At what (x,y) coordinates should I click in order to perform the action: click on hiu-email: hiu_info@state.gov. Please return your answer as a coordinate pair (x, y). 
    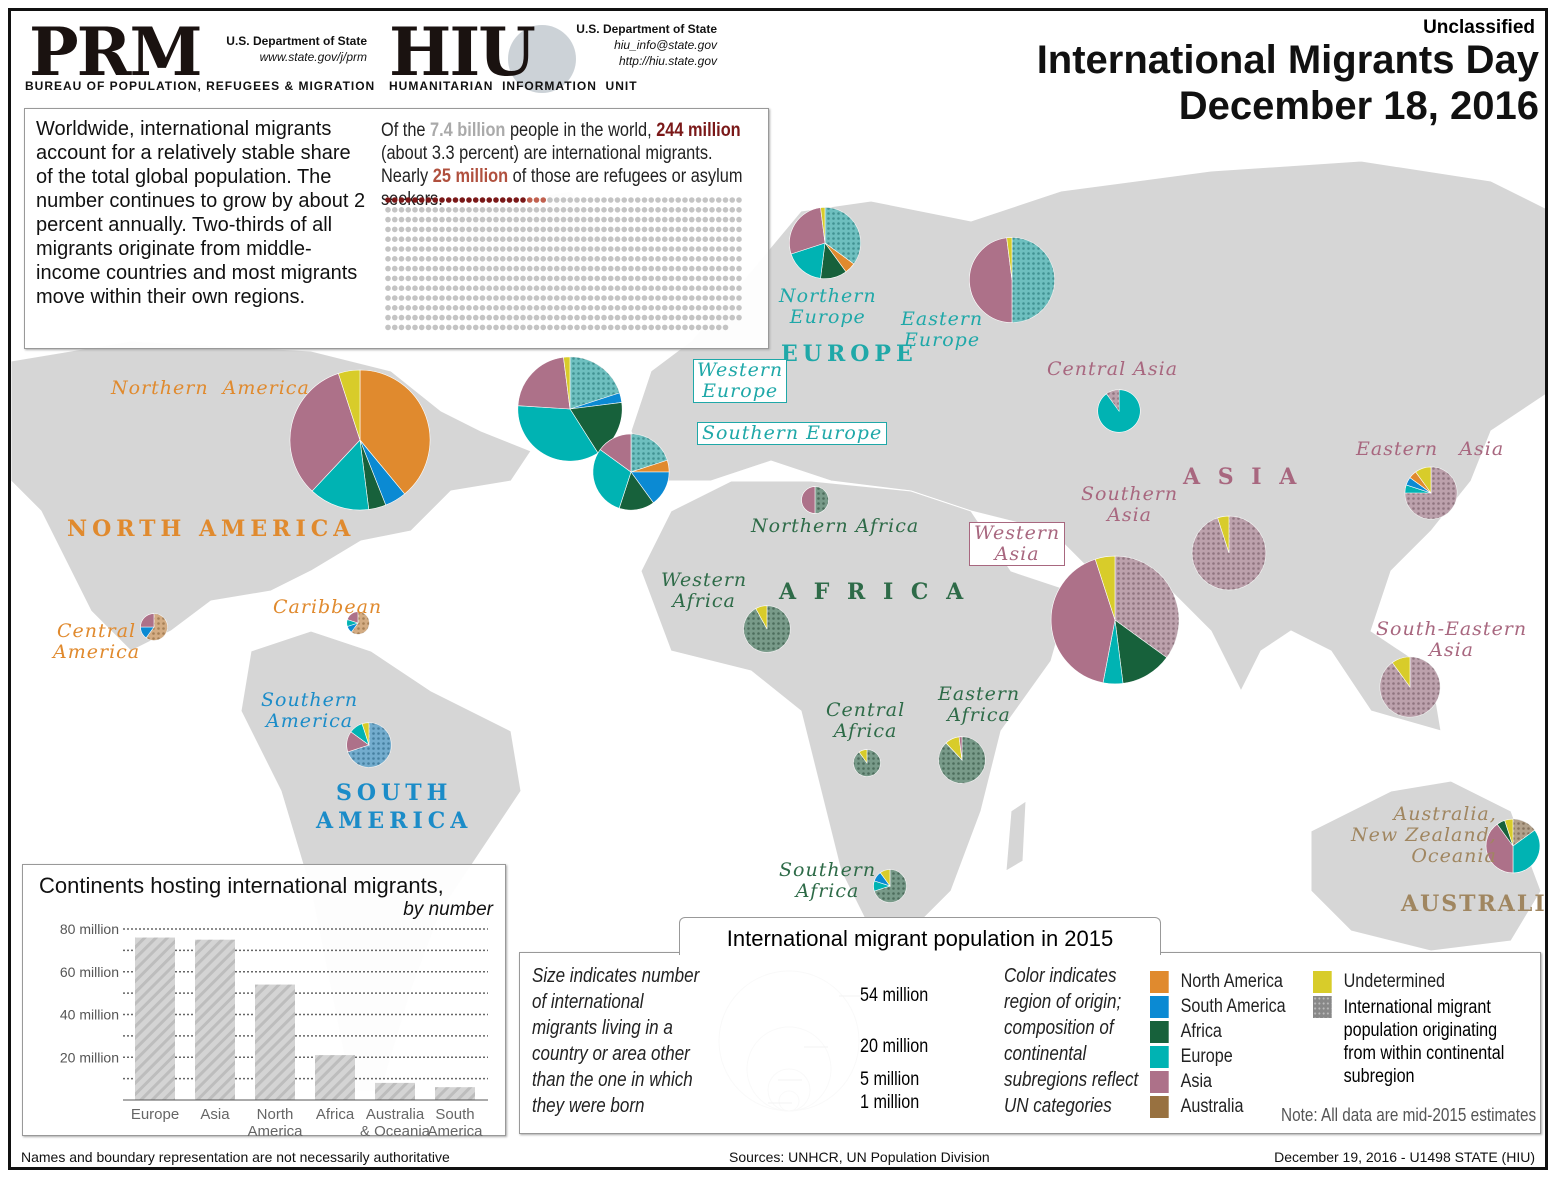
    Looking at the image, I should click on (665, 45).